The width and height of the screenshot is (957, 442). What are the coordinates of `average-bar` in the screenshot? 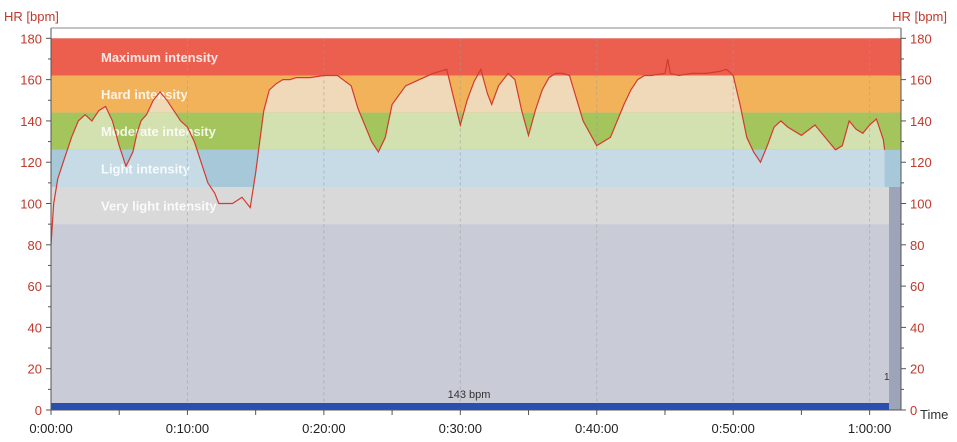 It's located at (470, 406).